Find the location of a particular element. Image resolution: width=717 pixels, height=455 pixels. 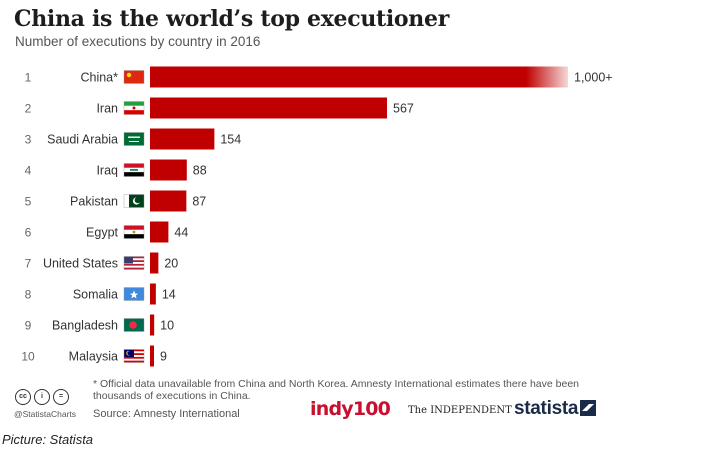

independent-logo: The INDEPENDENT is located at coordinates (460, 410).